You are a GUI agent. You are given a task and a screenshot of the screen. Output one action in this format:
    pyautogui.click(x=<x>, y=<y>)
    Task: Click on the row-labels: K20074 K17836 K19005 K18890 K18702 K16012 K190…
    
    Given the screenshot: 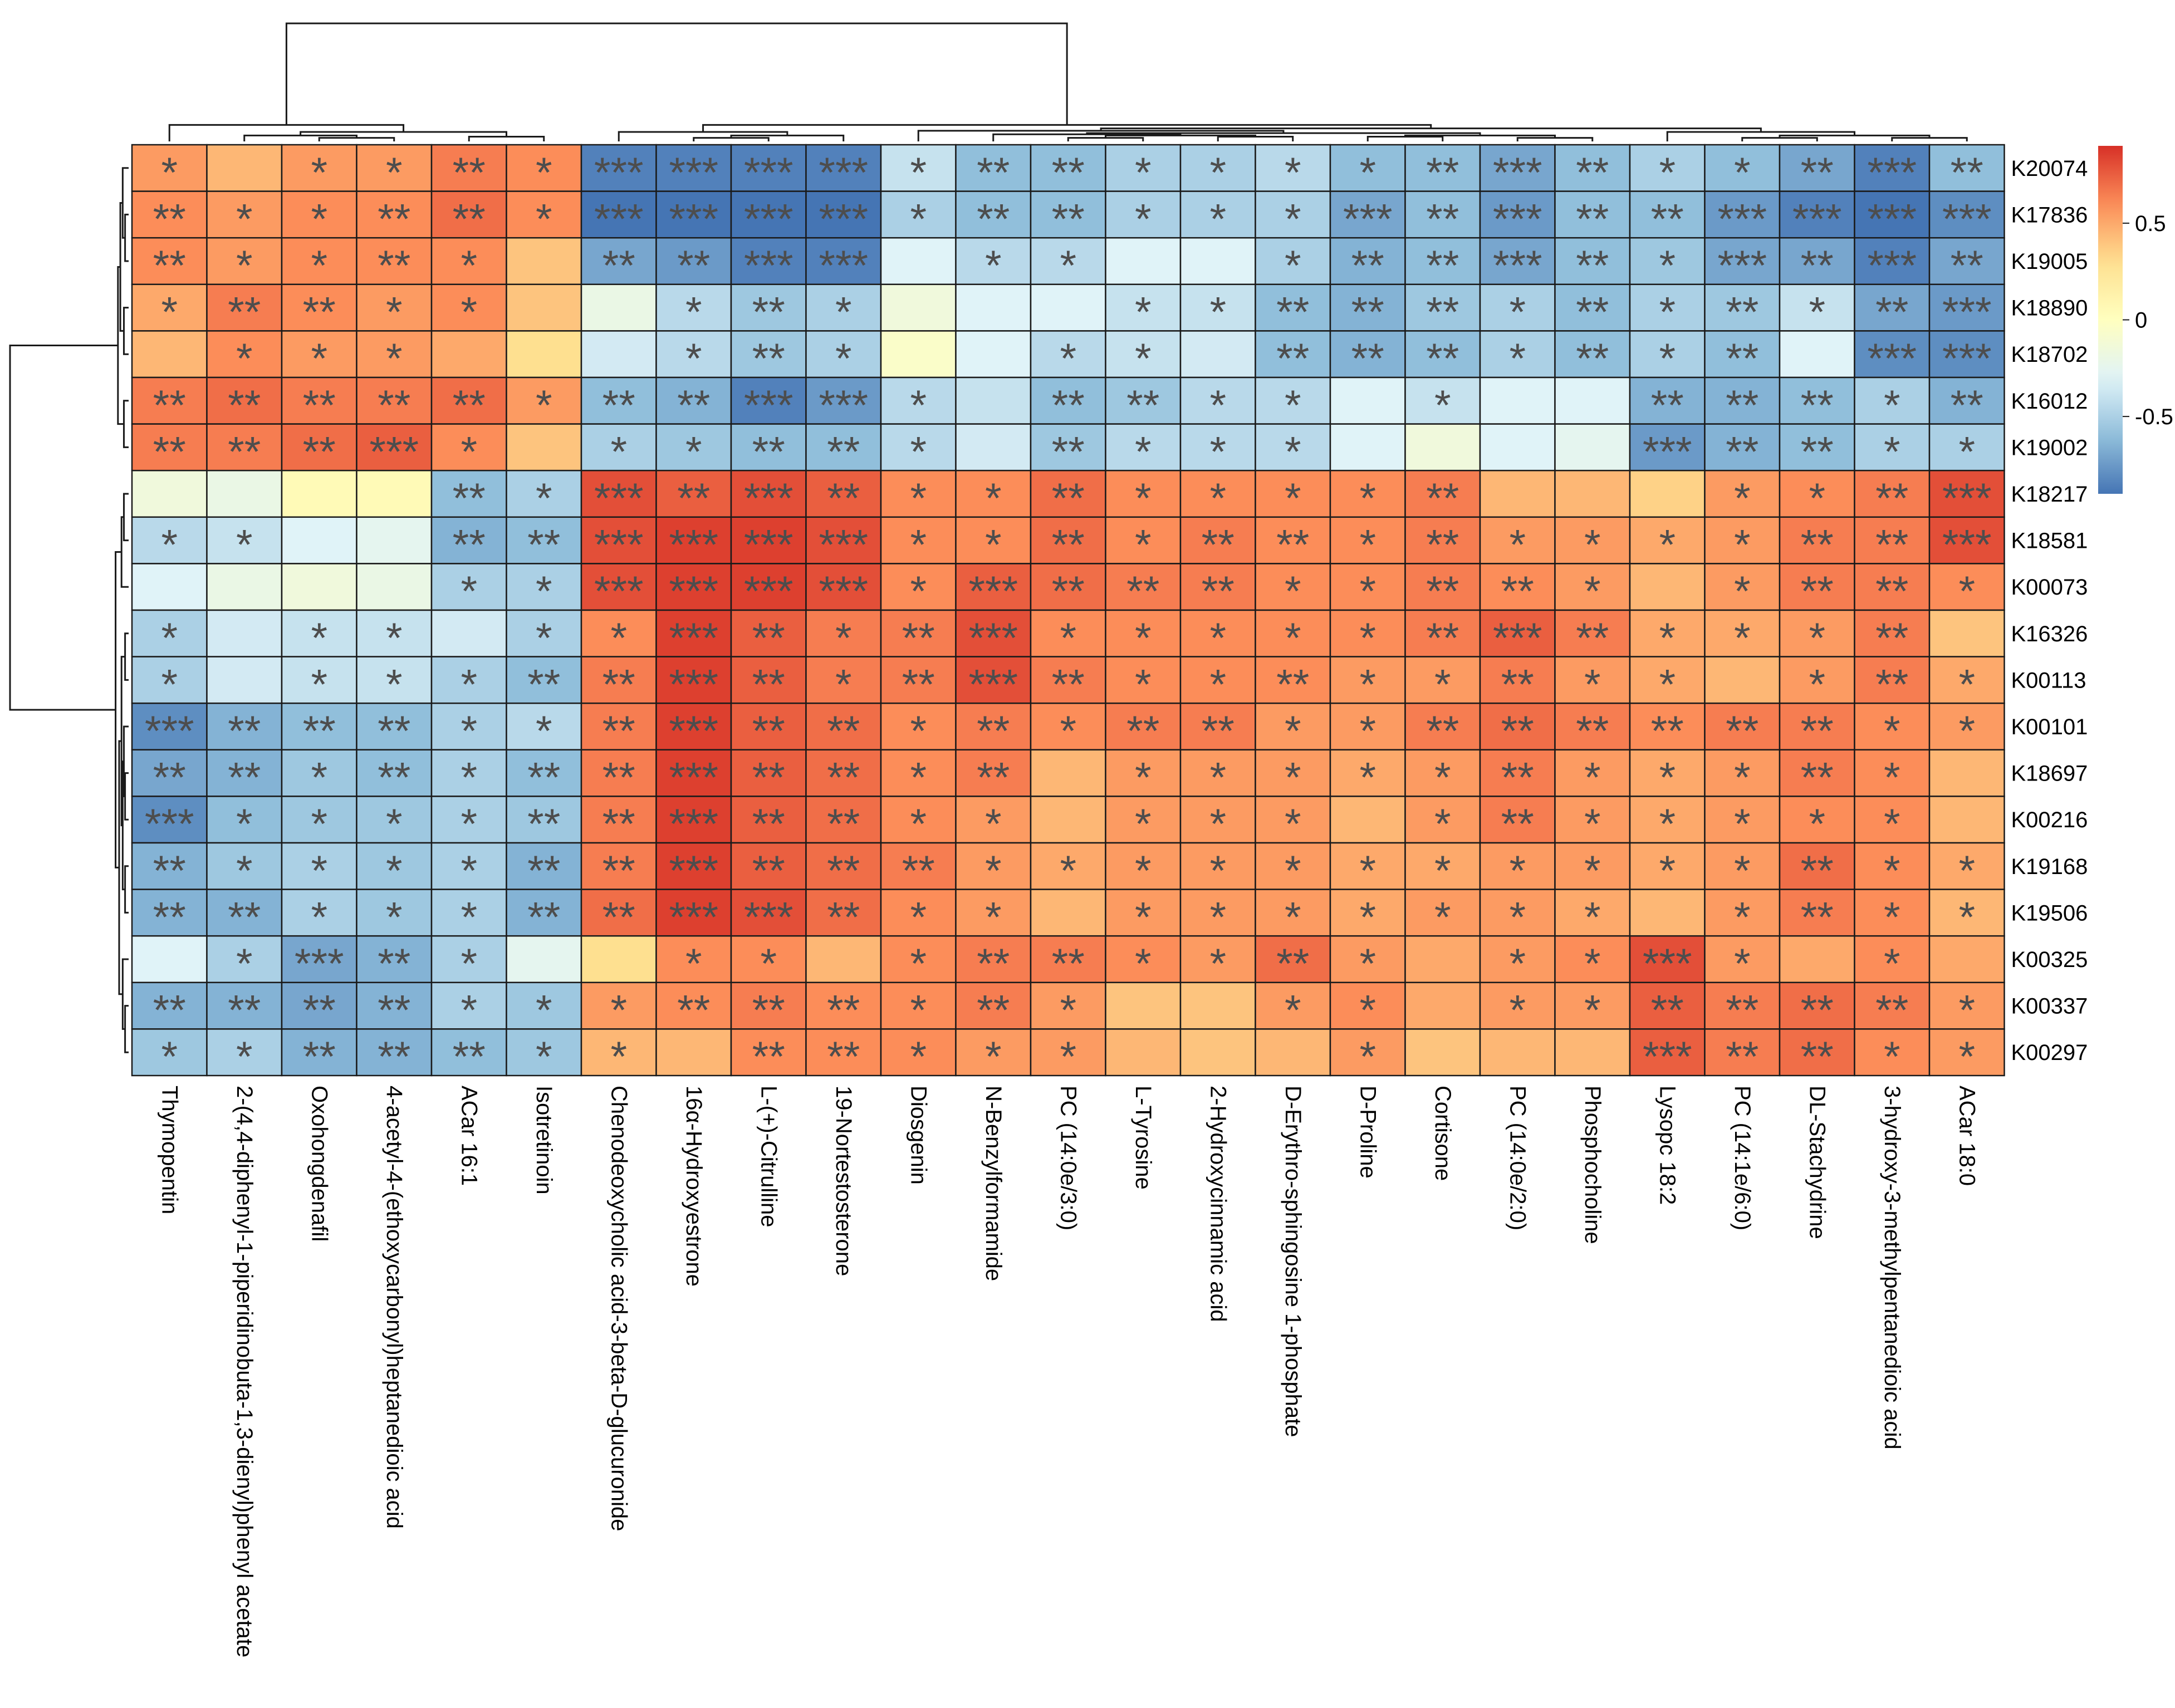 What is the action you would take?
    pyautogui.click(x=2049, y=610)
    